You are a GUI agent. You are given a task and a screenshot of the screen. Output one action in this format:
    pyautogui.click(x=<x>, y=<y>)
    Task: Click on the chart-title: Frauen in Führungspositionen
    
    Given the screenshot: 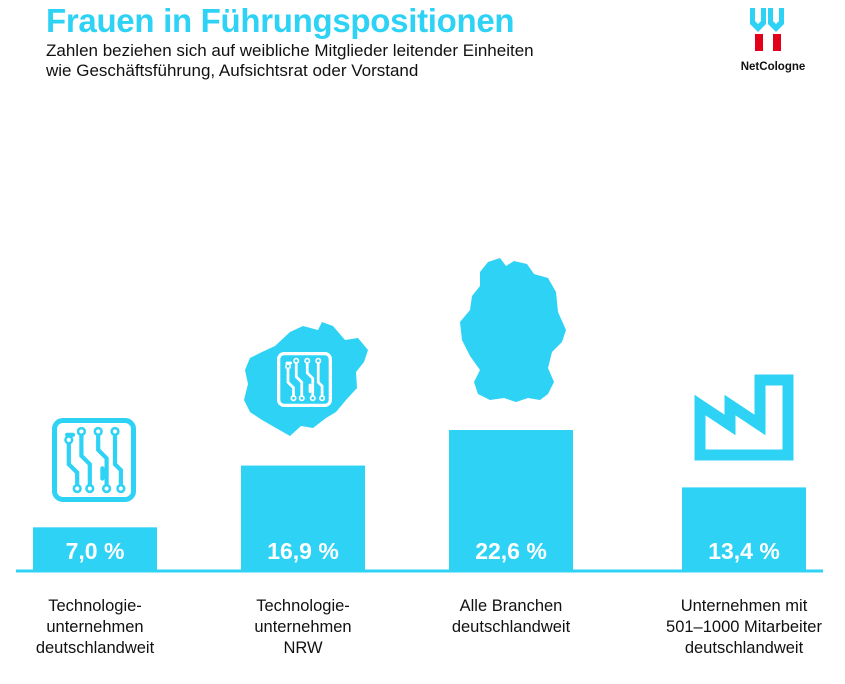 What is the action you would take?
    pyautogui.click(x=280, y=20)
    